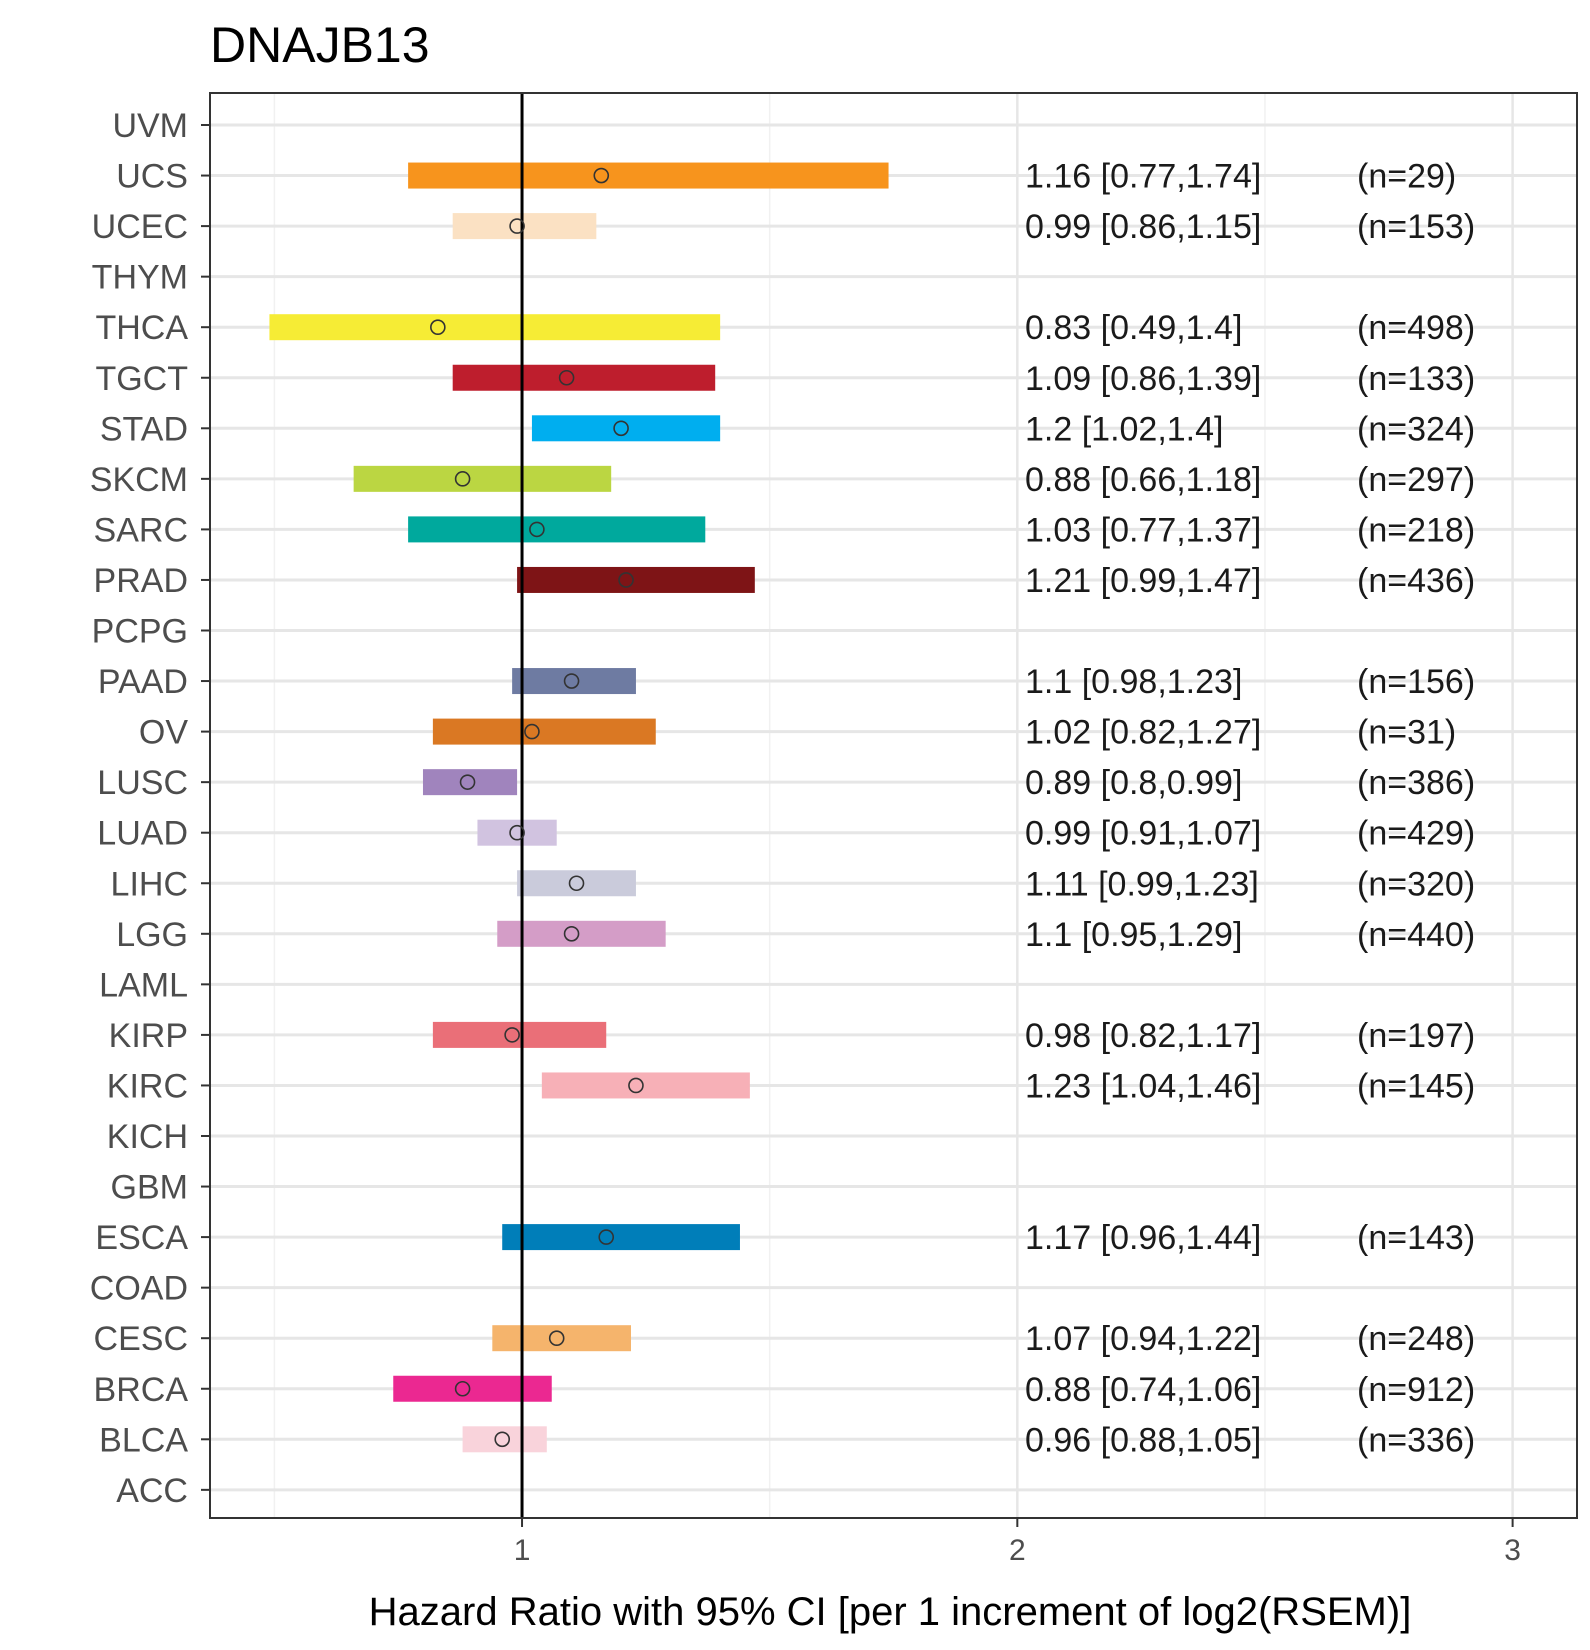 The image size is (1590, 1650). Describe the element at coordinates (1133, 783) in the screenshot. I see `hr-ci-label-lusc: 0.89 [0.8,0.99]` at that location.